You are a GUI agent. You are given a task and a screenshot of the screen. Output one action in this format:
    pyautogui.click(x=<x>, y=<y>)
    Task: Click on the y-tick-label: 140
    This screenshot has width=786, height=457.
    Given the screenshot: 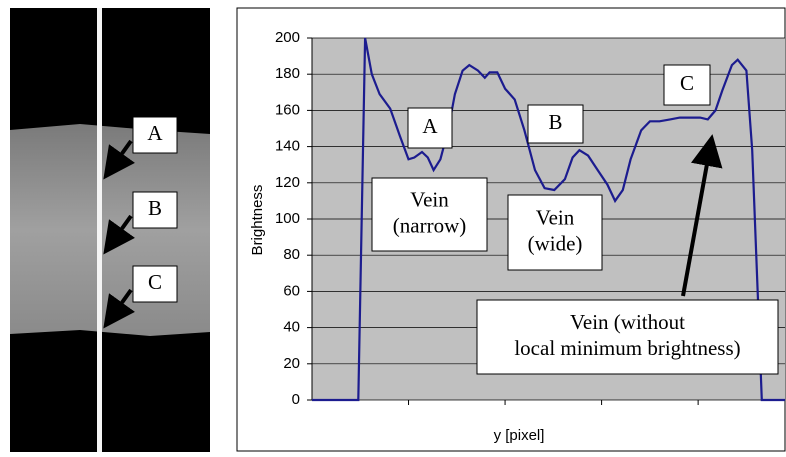 What is the action you would take?
    pyautogui.click(x=287, y=146)
    